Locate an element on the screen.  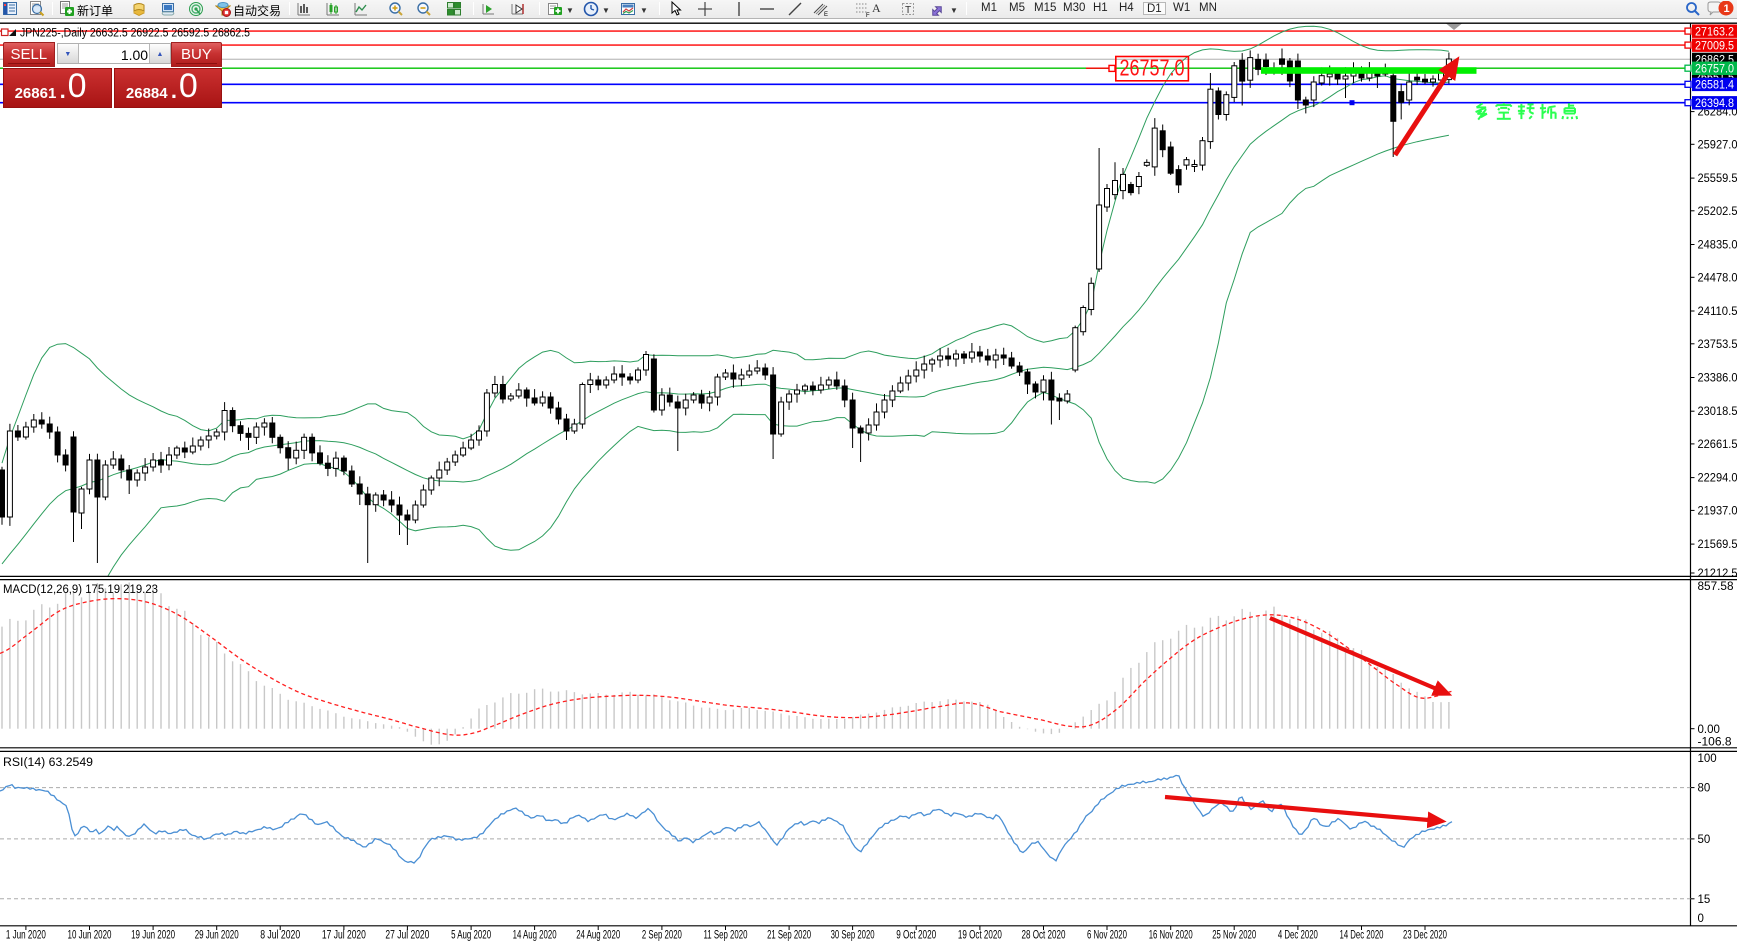
svg-text: 8 Jul 2020 is located at coordinates (280, 936).